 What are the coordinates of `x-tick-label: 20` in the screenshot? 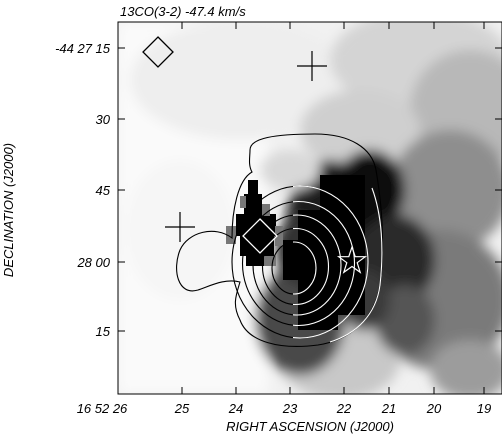 It's located at (434, 408).